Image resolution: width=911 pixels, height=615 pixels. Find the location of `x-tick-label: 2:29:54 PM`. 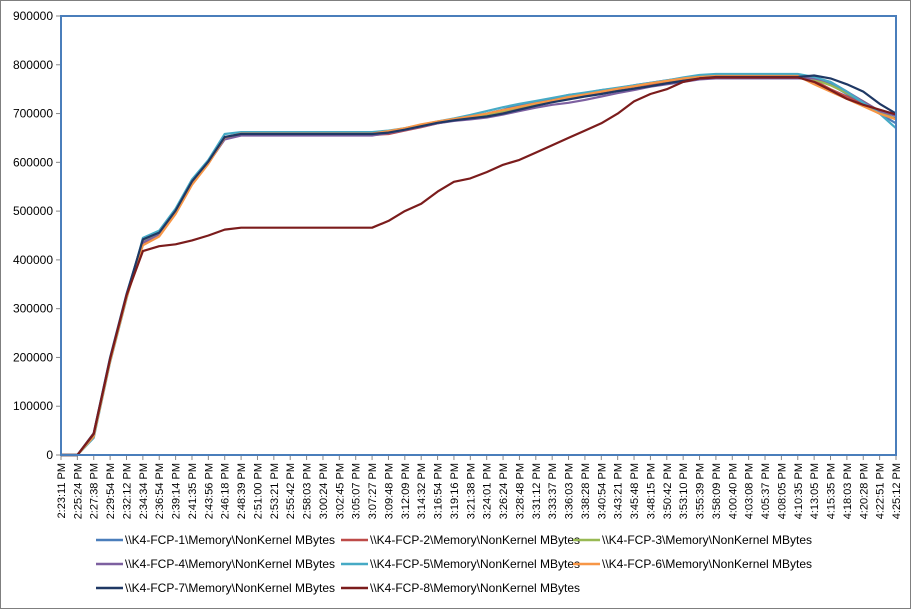

x-tick-label: 2:29:54 PM is located at coordinates (111, 491).